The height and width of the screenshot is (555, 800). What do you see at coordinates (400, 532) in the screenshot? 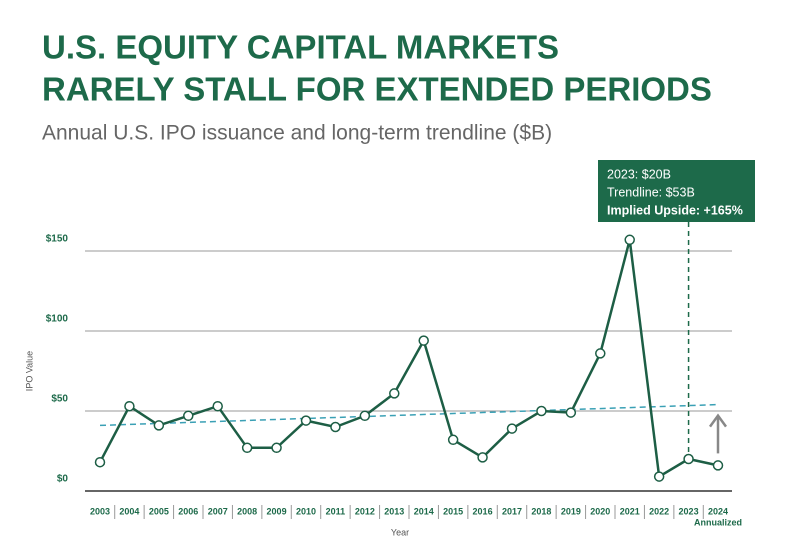
I see `x-axis-label: Year` at bounding box center [400, 532].